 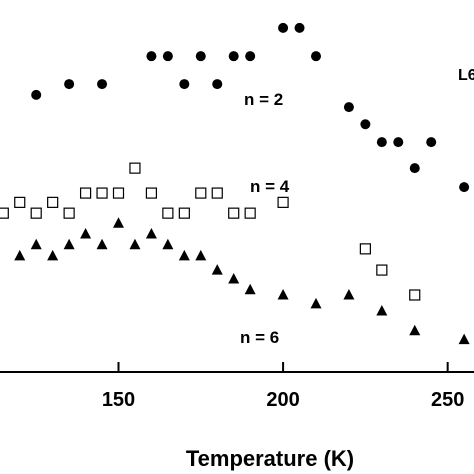 I want to click on series-label-n2: n = 2, so click(x=263, y=99).